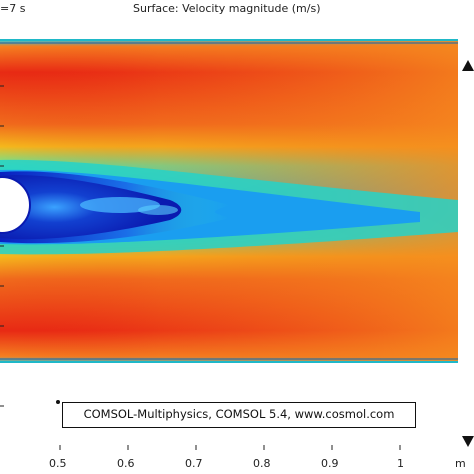  I want to click on x-tick-label: 0.8, so click(262, 463).